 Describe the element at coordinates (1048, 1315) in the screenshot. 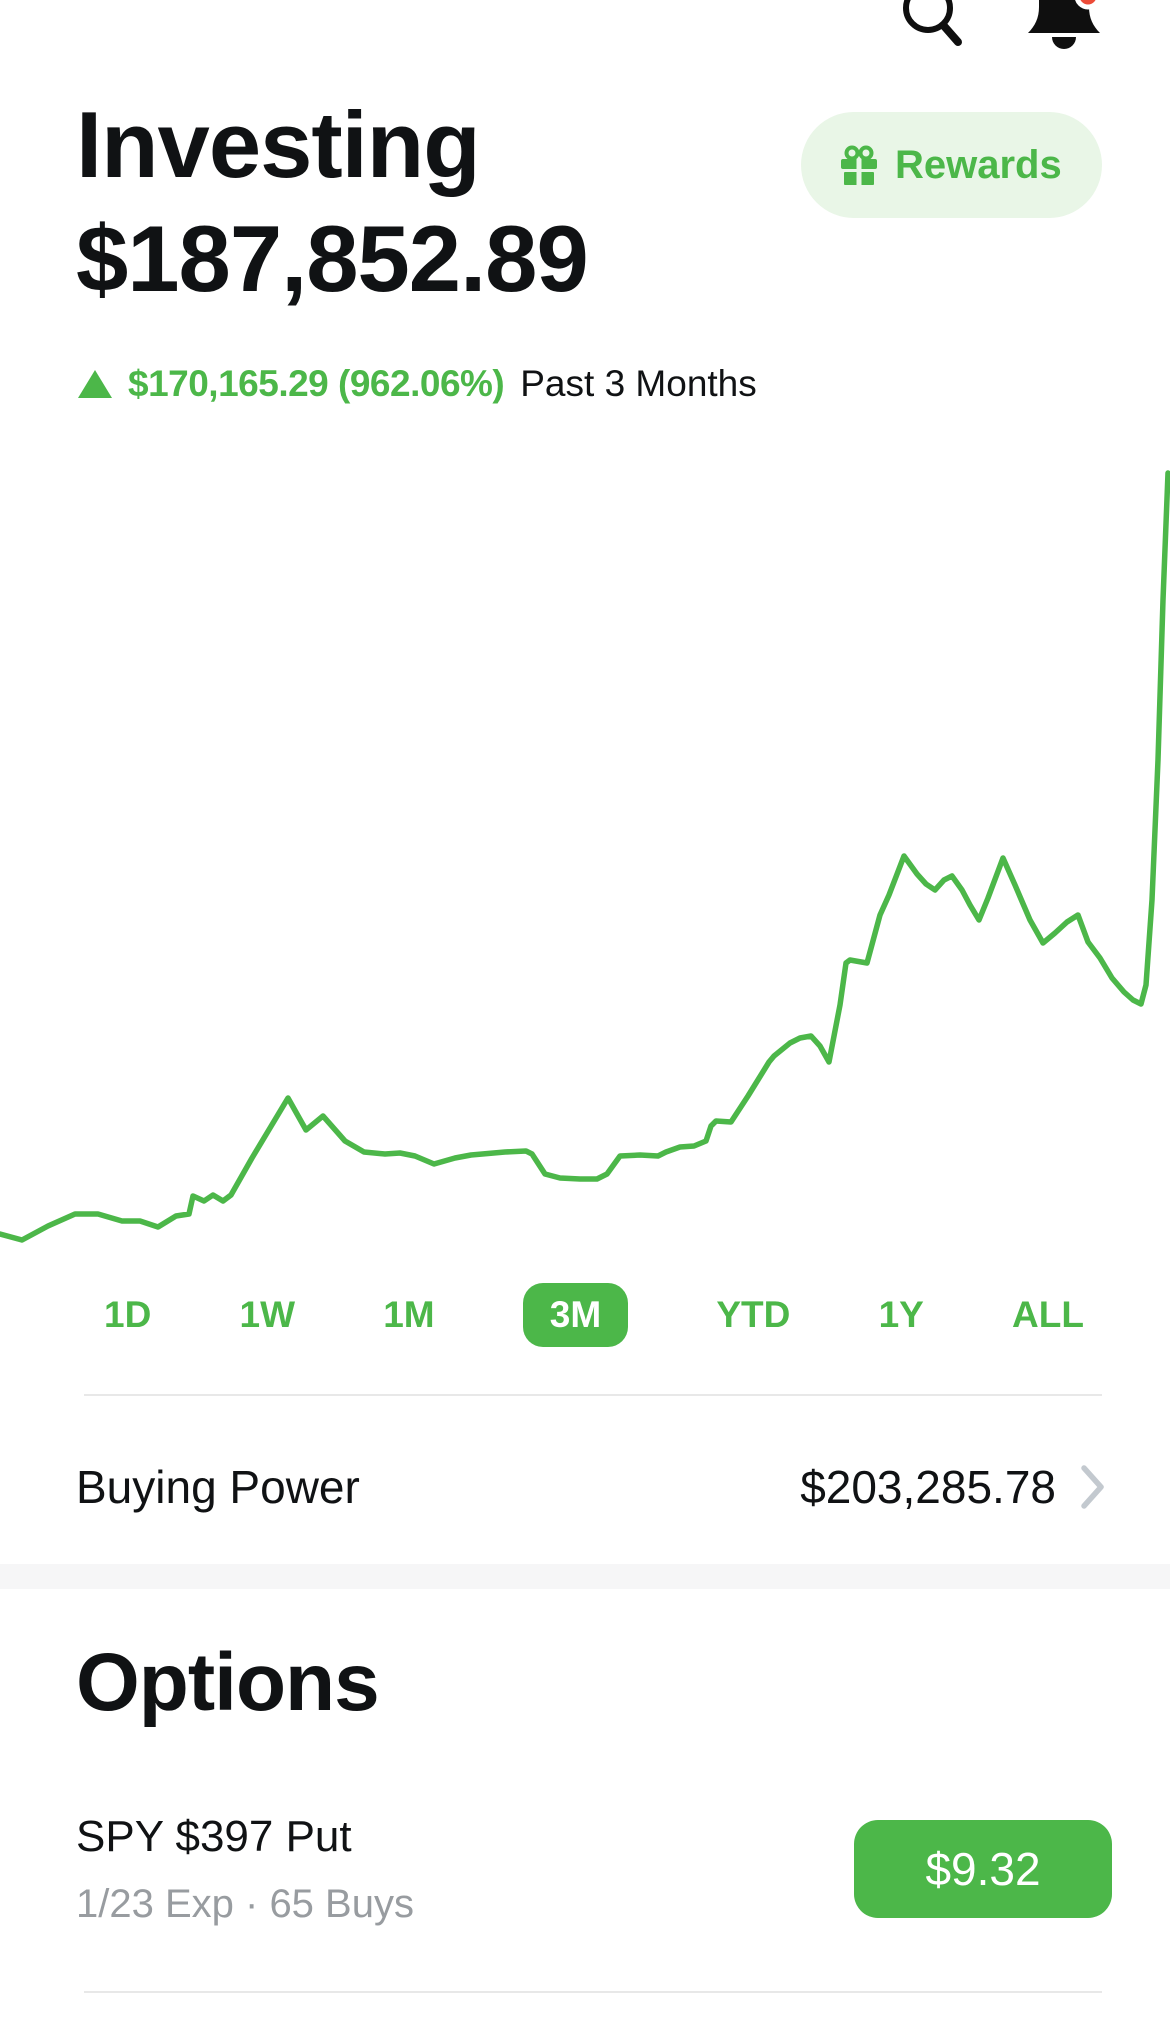

I see `tab-all: ALL` at that location.